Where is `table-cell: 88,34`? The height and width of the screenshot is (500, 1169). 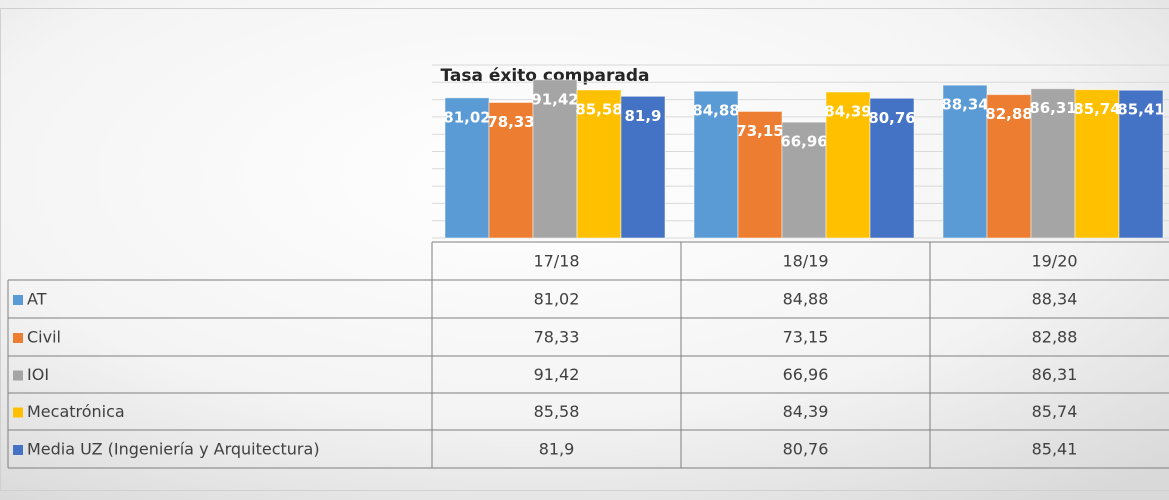
table-cell: 88,34 is located at coordinates (1055, 299).